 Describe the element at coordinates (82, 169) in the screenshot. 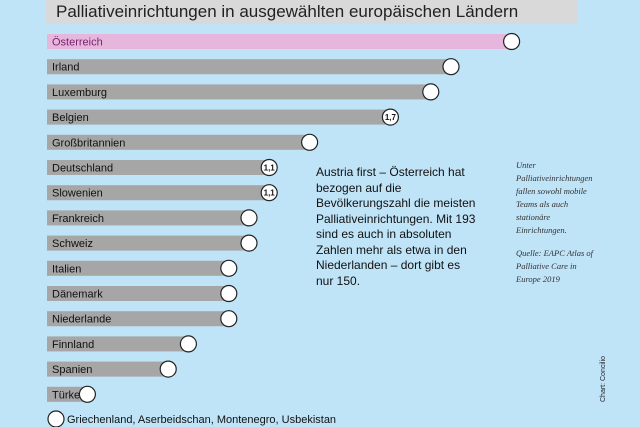

I see `bar-label: Deutschland` at that location.